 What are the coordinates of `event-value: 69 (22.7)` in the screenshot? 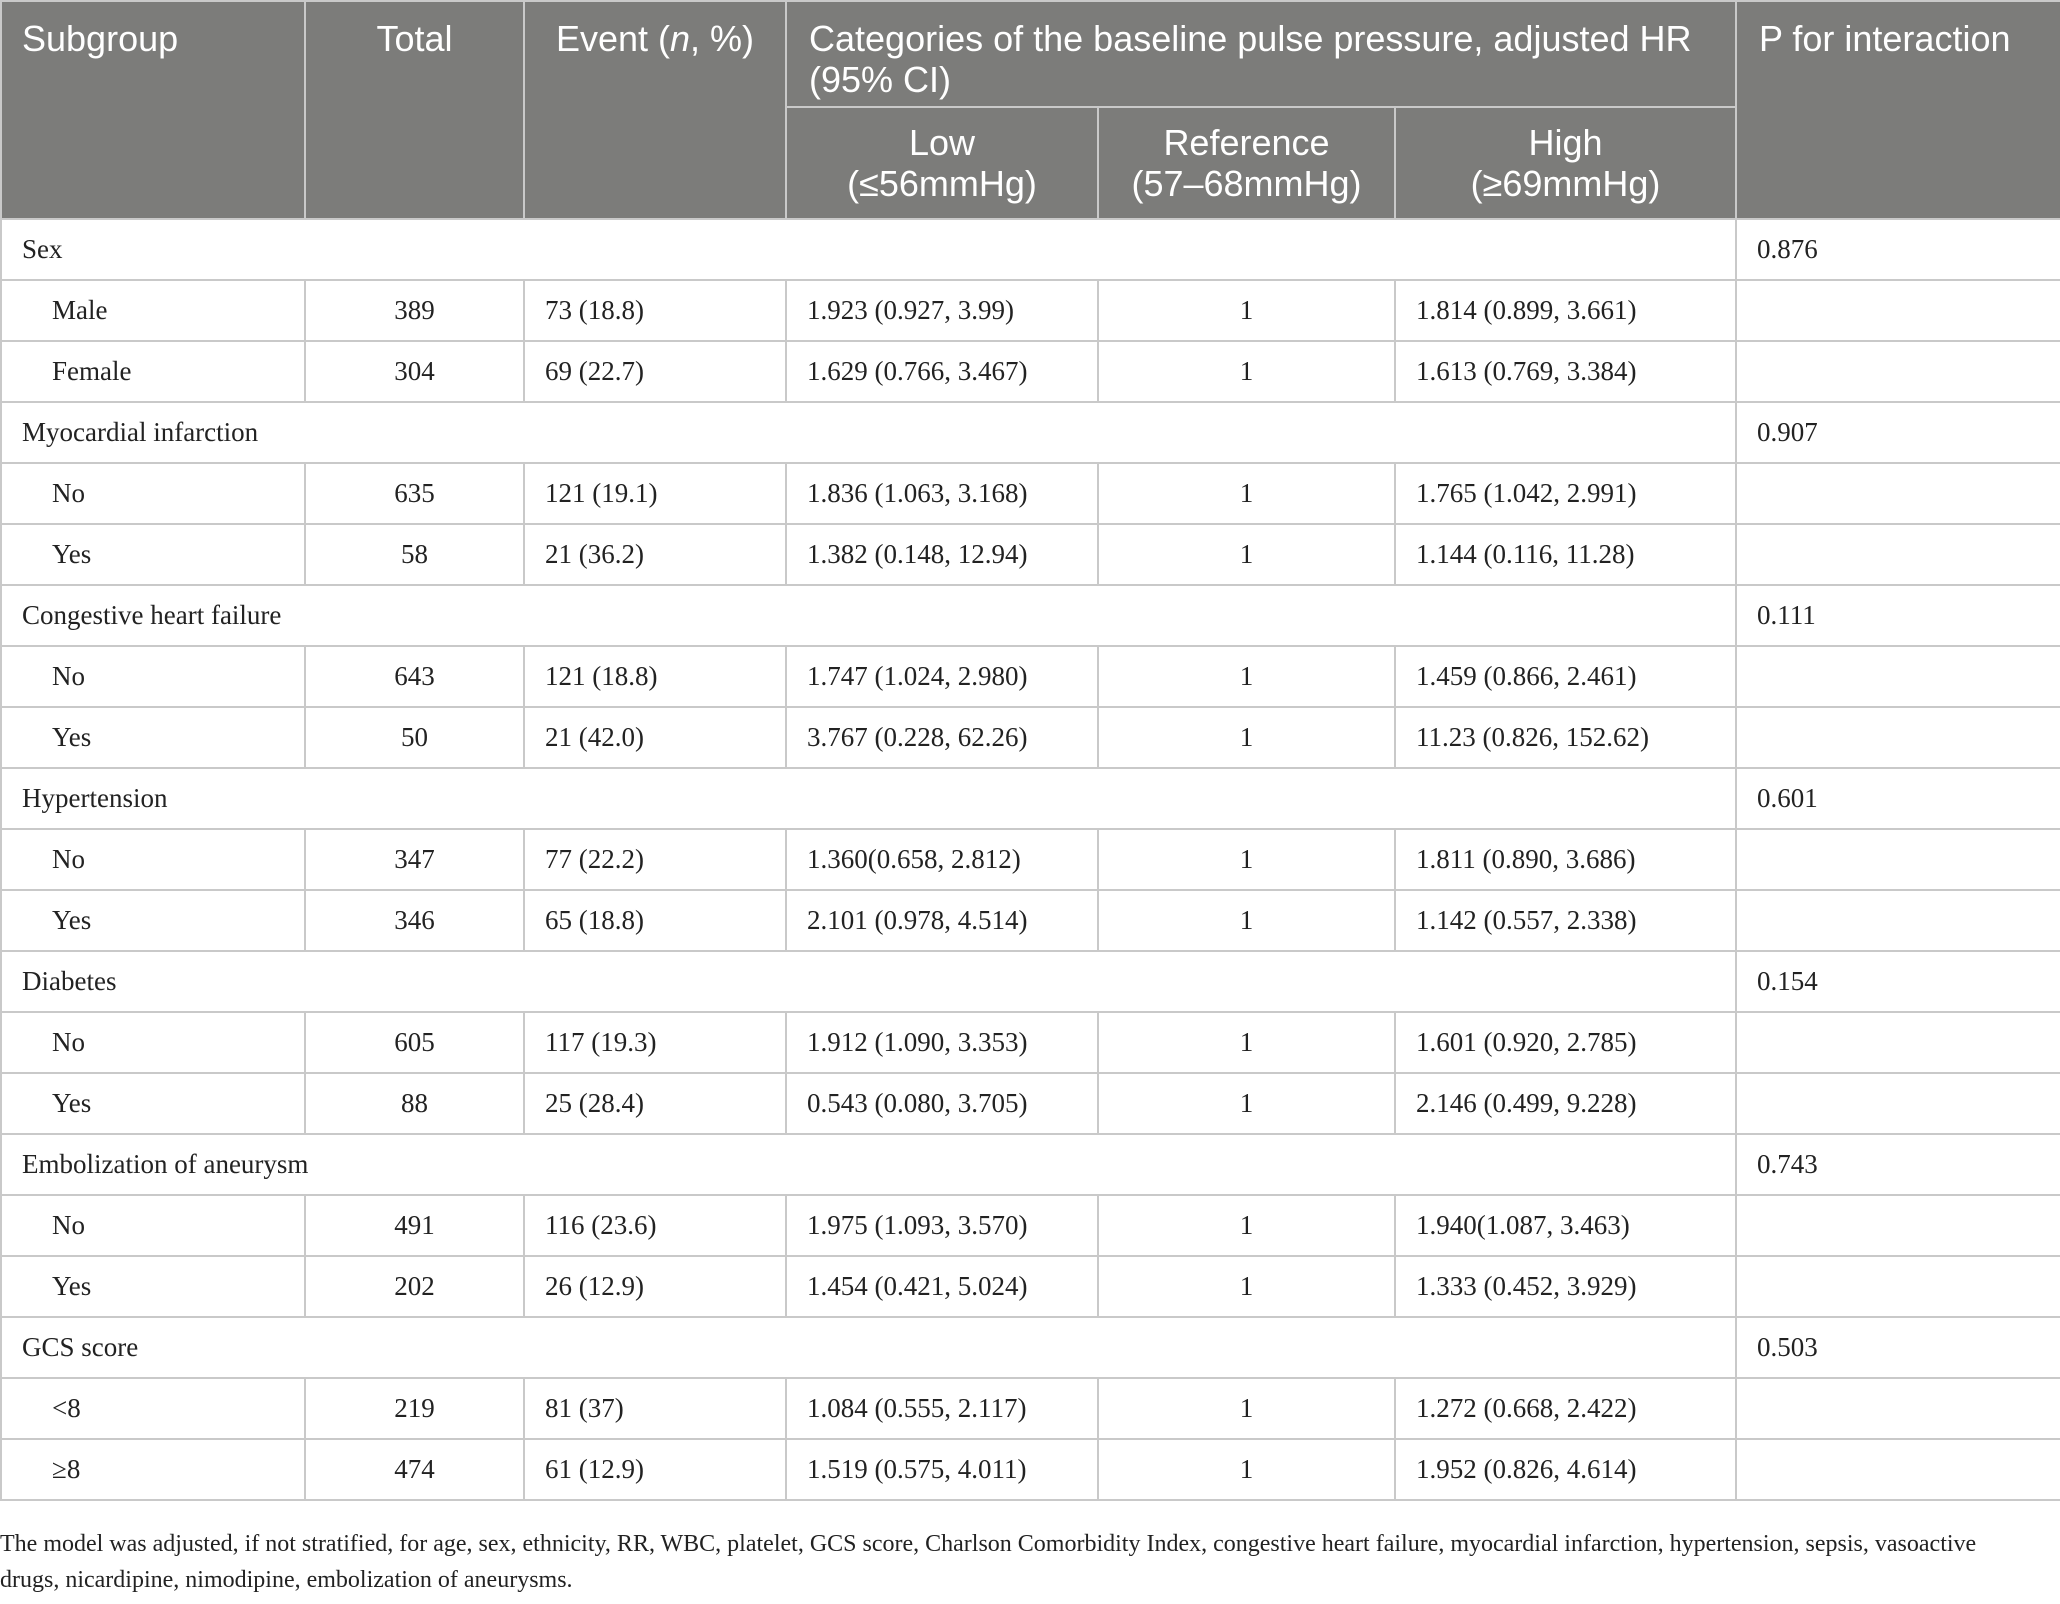 It's located at (655, 371).